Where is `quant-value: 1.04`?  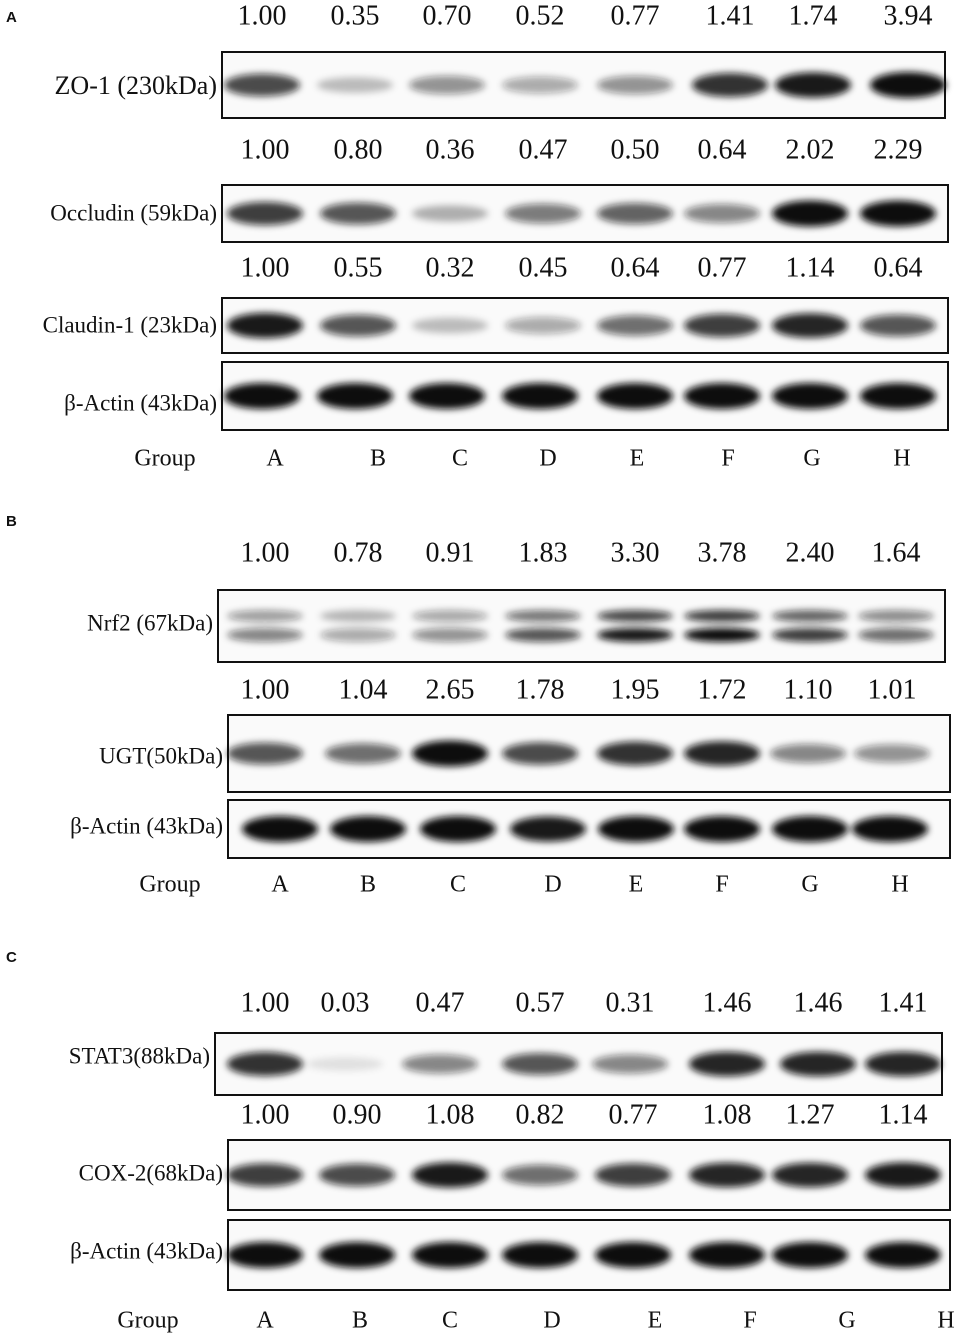
quant-value: 1.04 is located at coordinates (363, 689).